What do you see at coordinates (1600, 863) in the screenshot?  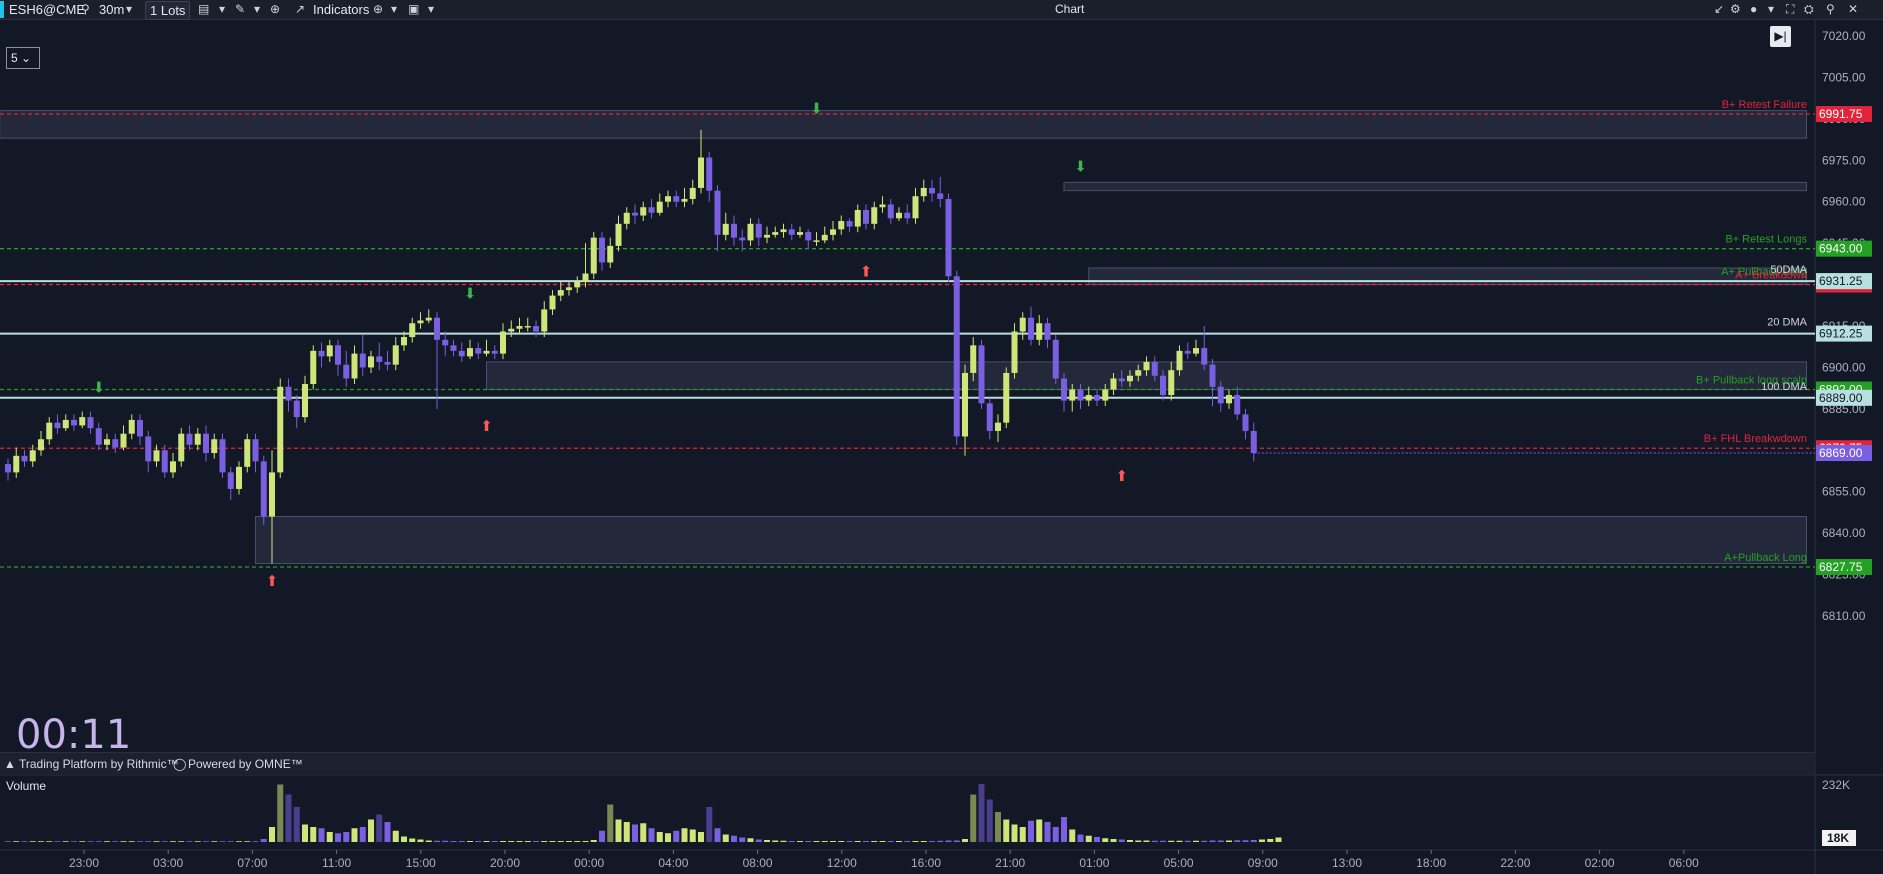 I see `time-tick-label: 02:00` at bounding box center [1600, 863].